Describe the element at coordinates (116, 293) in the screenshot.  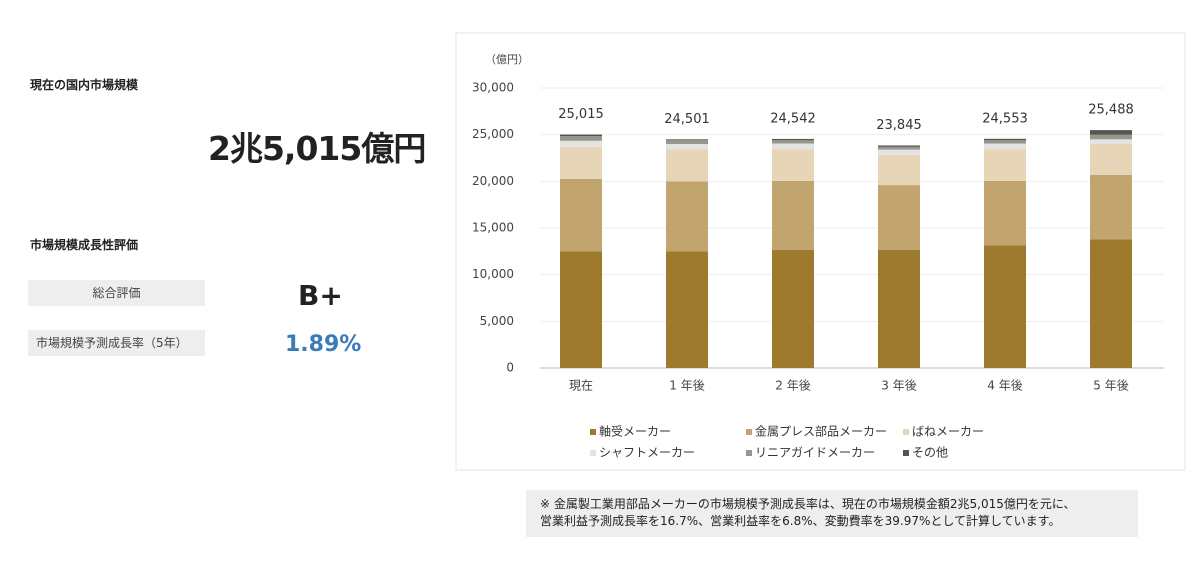
I see `row-label: 総合評価` at that location.